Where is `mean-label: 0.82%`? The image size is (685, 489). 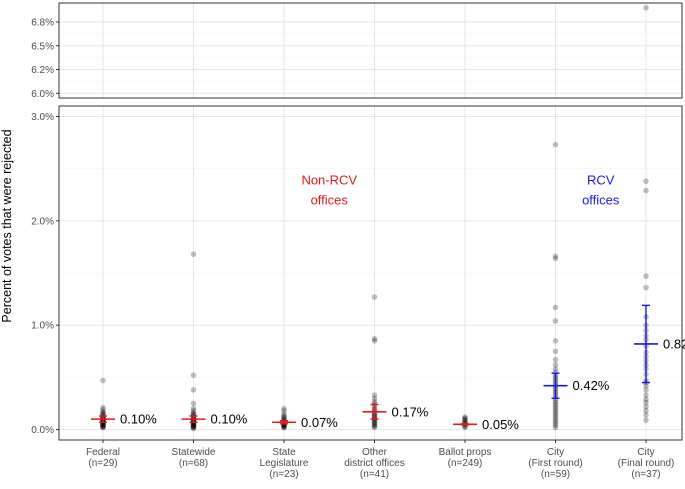 mean-label: 0.82% is located at coordinates (674, 343).